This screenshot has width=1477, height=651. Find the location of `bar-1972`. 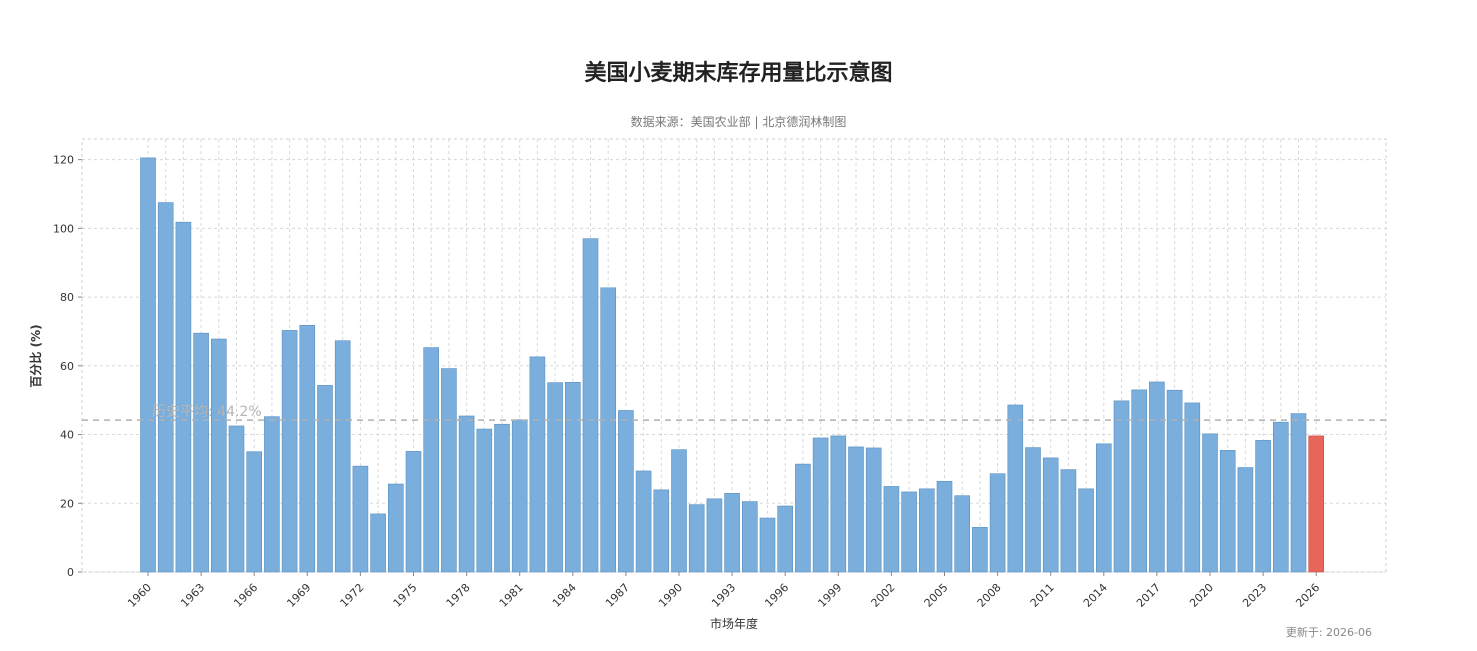

bar-1972 is located at coordinates (360, 519).